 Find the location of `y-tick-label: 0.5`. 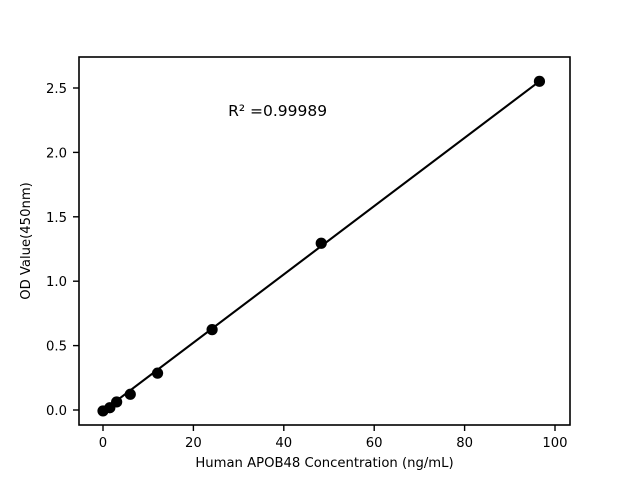

y-tick-label: 0.5 is located at coordinates (56, 347).